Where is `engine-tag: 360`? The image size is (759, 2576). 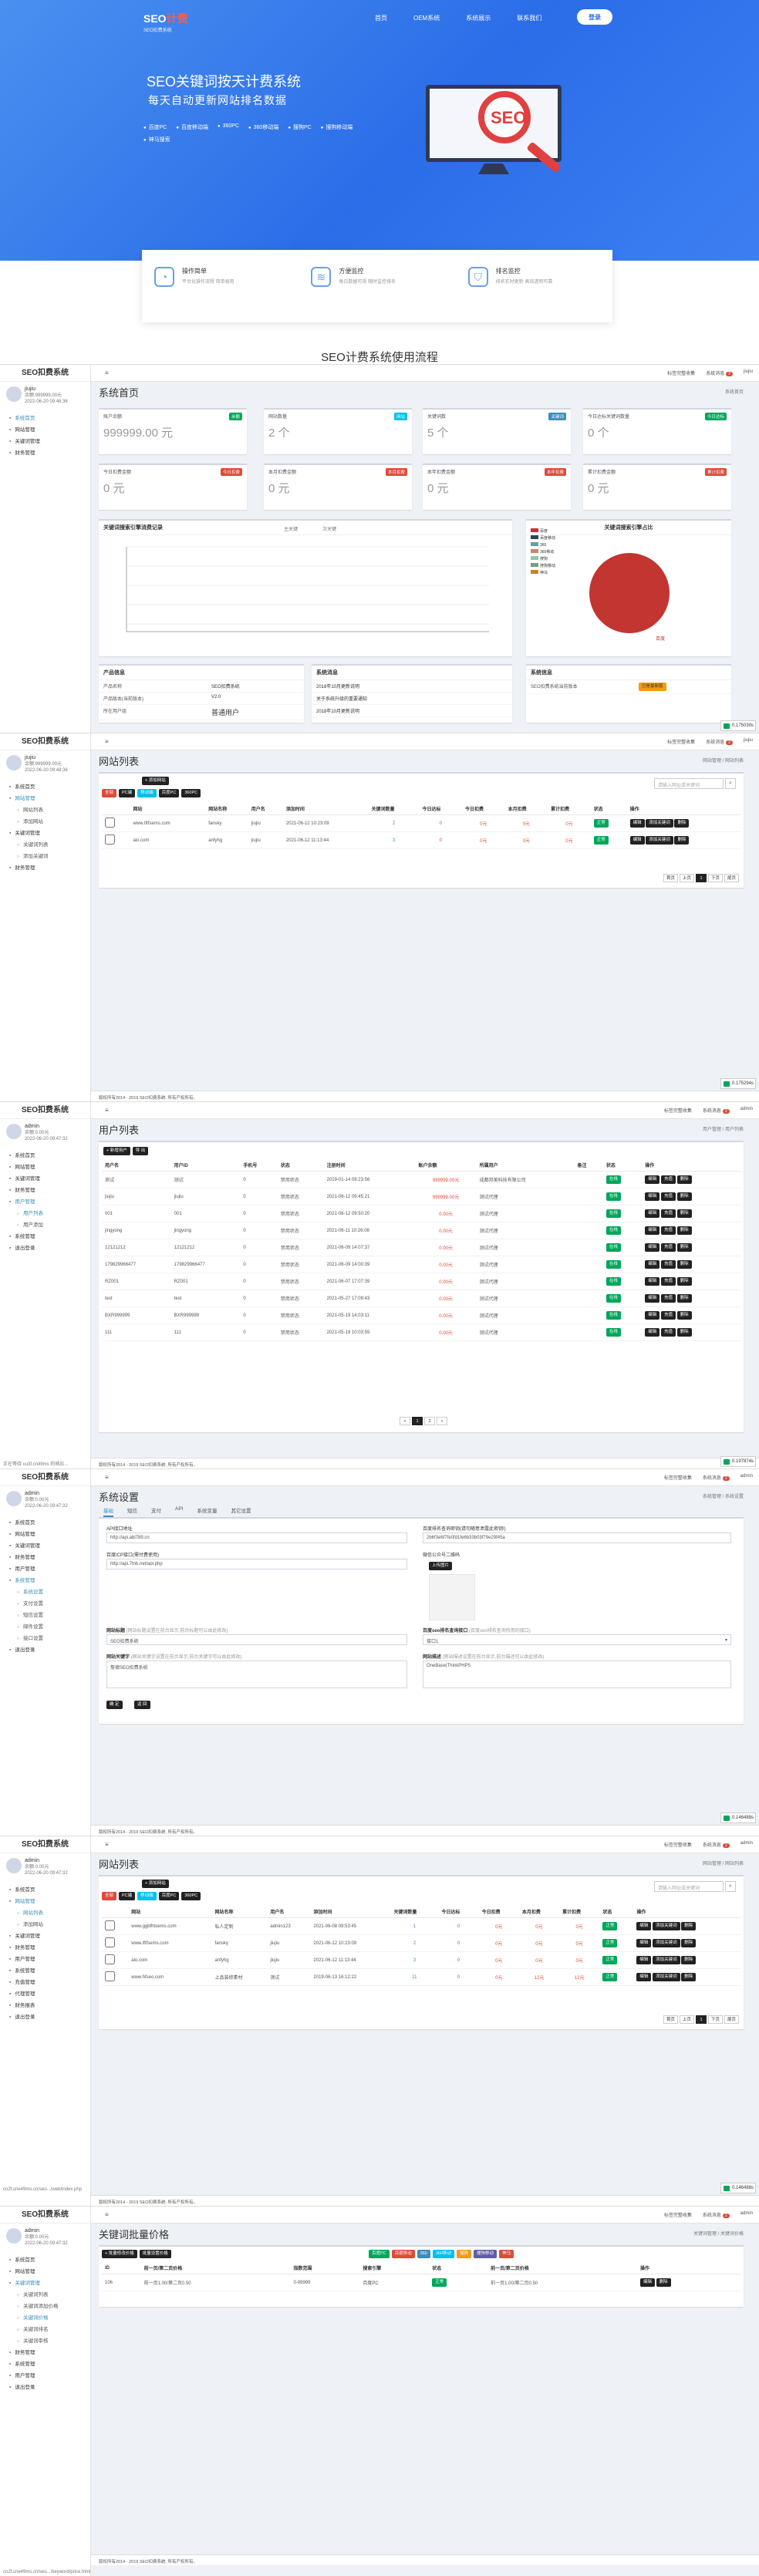
engine-tag: 360 is located at coordinates (424, 2254).